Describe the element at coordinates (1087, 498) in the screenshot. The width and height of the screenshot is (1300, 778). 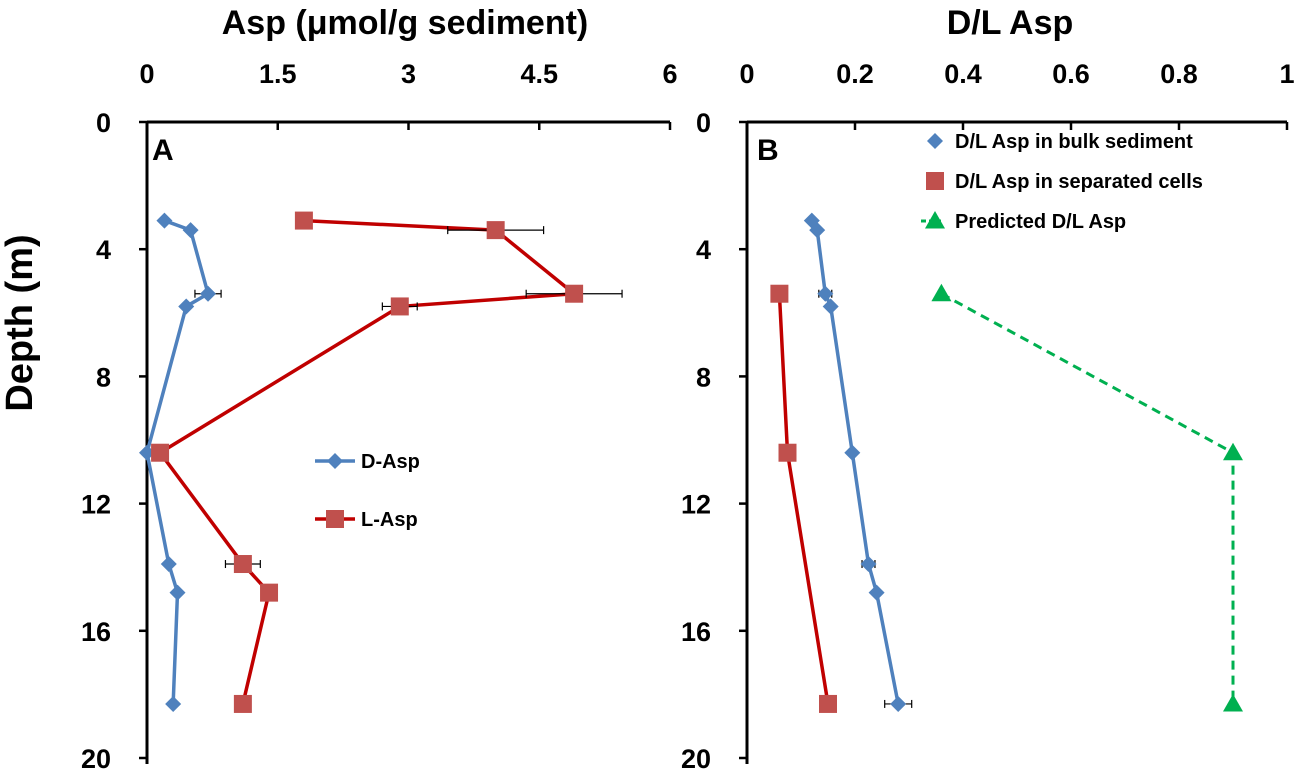
I see `series-line-predicted-d-l-asp` at that location.